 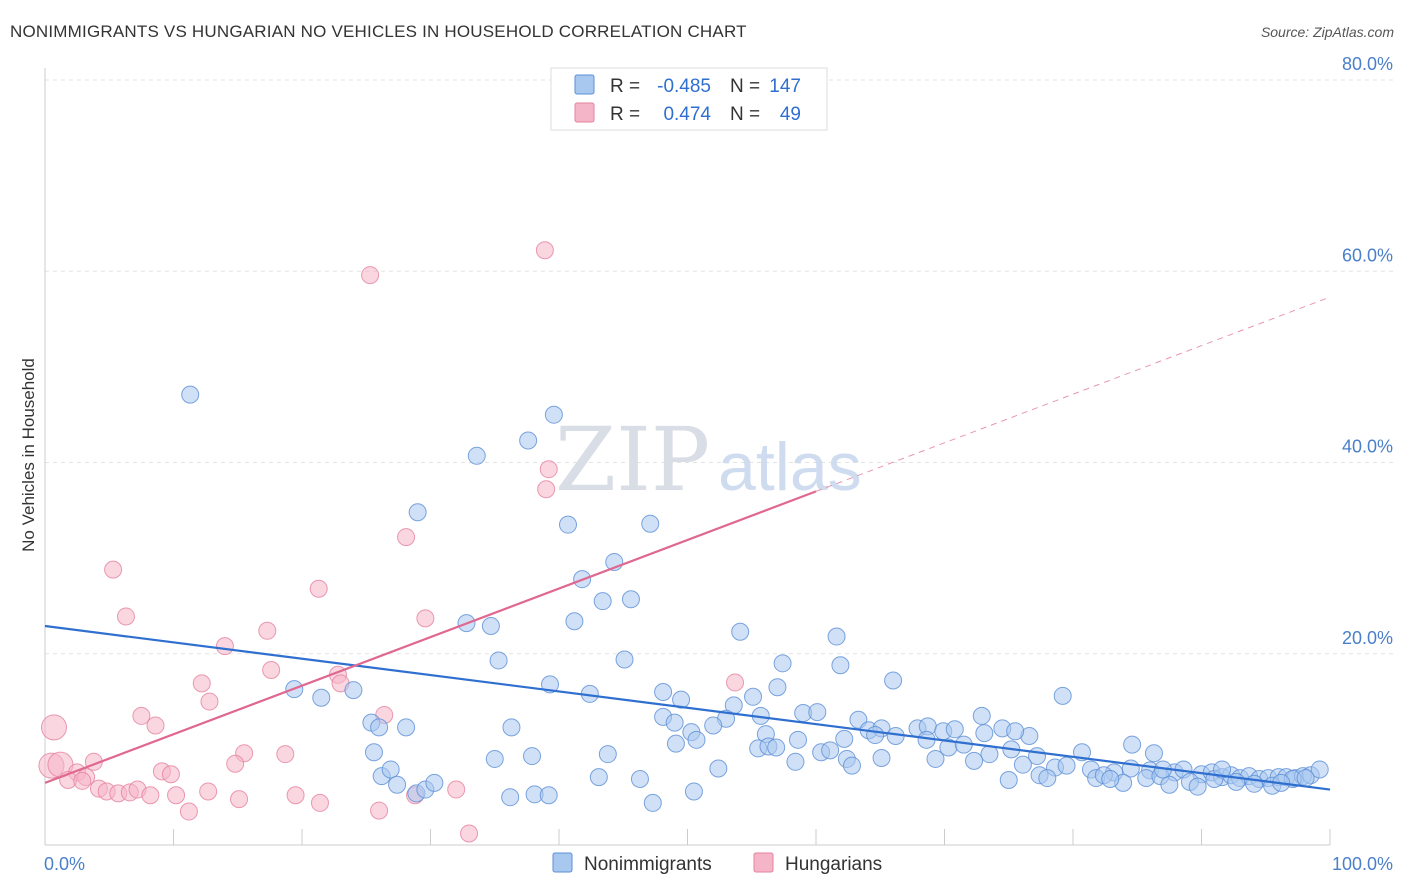 I want to click on source-credit: Source: ZipAtlas.com, so click(x=1327, y=32).